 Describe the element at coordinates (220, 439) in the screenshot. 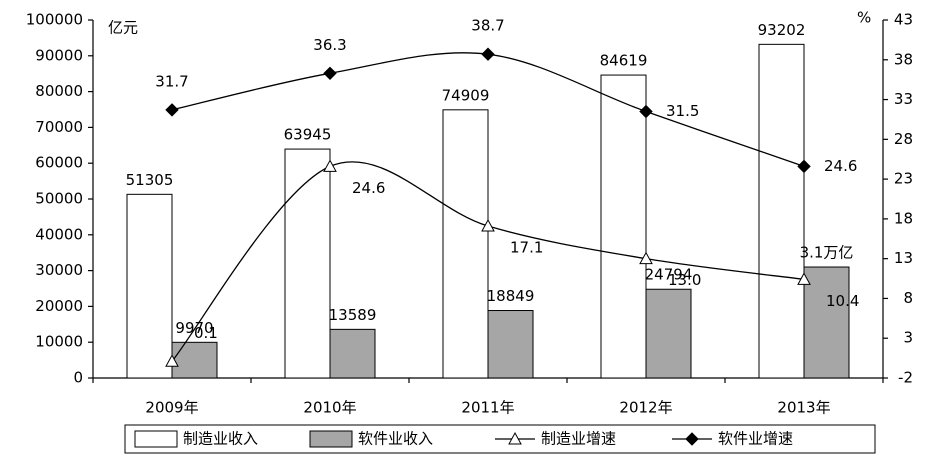

I see `legend-label: 制造业收入` at that location.